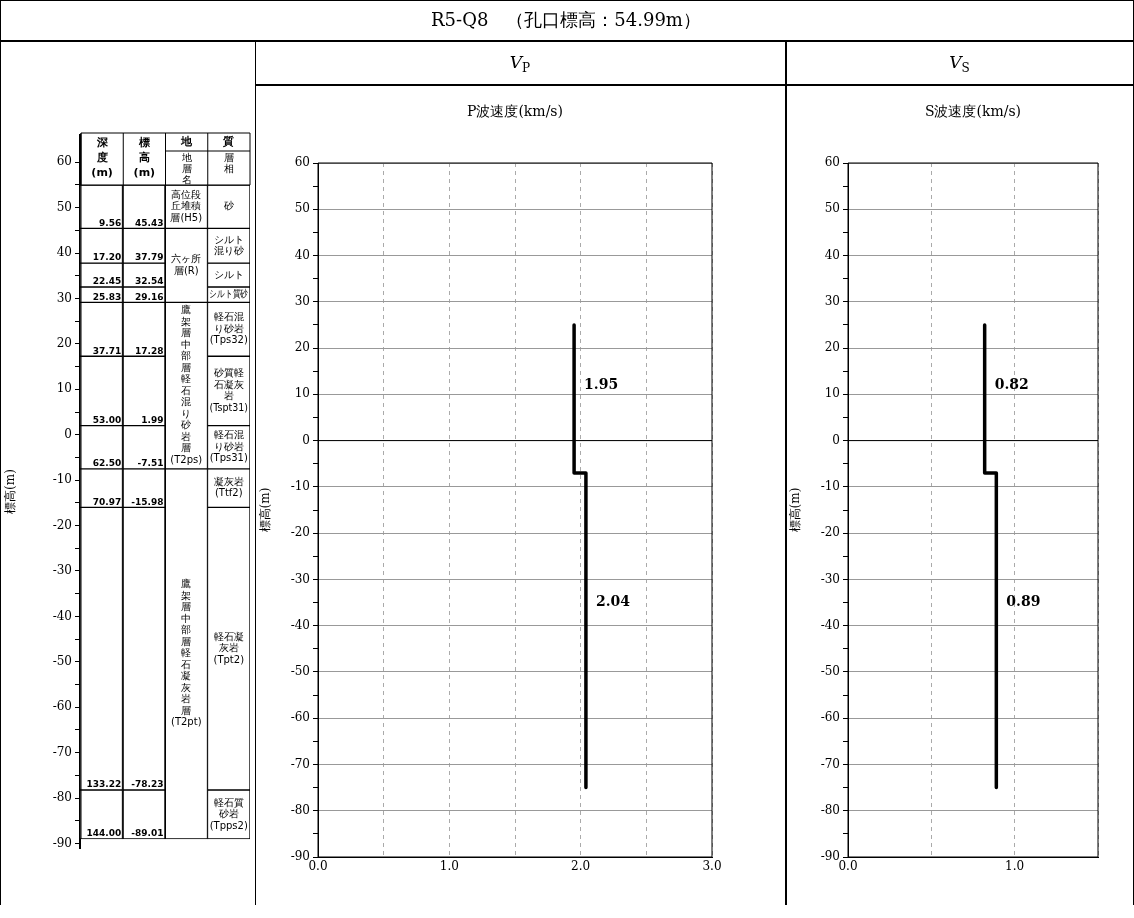 This screenshot has width=1134, height=918. I want to click on annotation: 62.50, so click(107, 463).